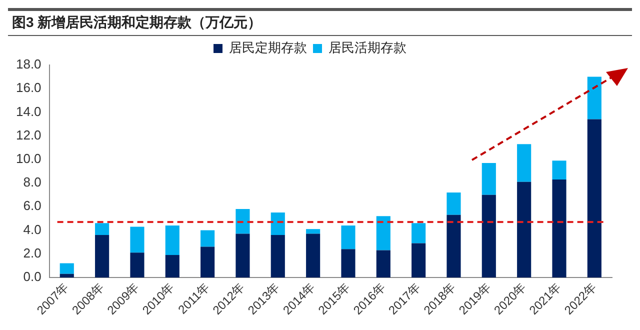  I want to click on y-tick-label: 8.0, so click(32, 182).